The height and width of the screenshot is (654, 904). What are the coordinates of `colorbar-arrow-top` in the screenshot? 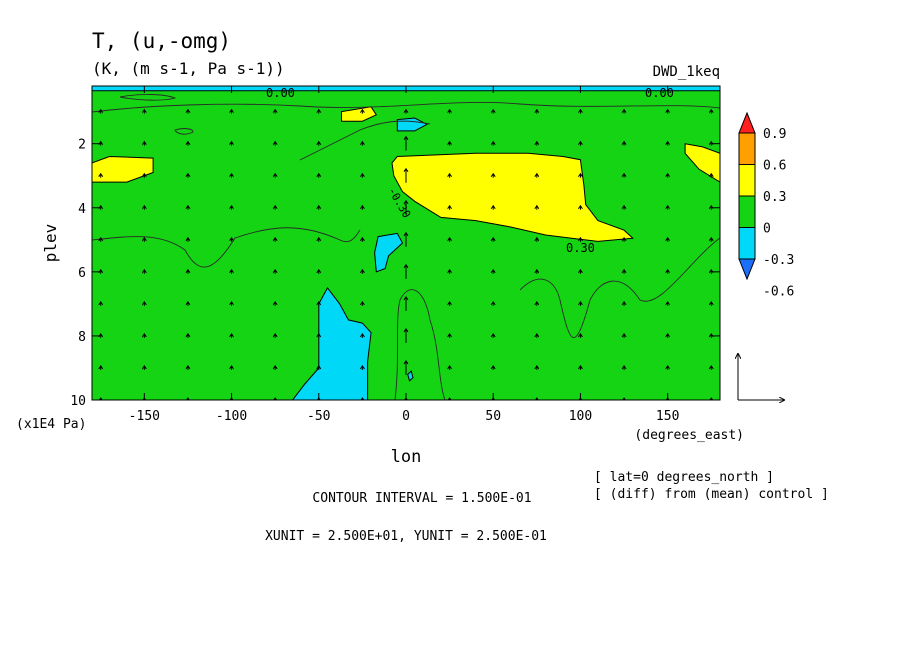 It's located at (747, 122).